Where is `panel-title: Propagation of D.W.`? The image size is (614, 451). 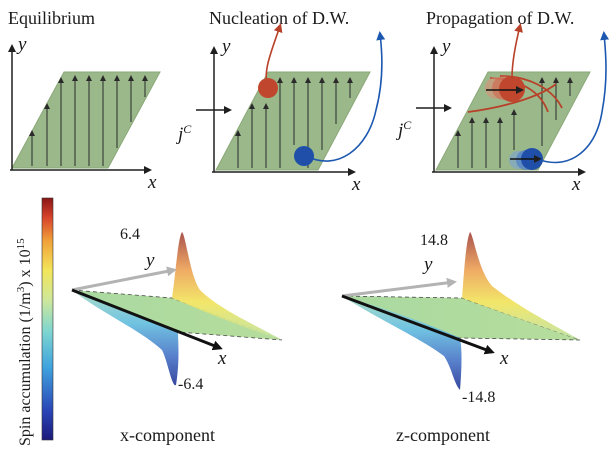
panel-title: Propagation of D.W. is located at coordinates (500, 18).